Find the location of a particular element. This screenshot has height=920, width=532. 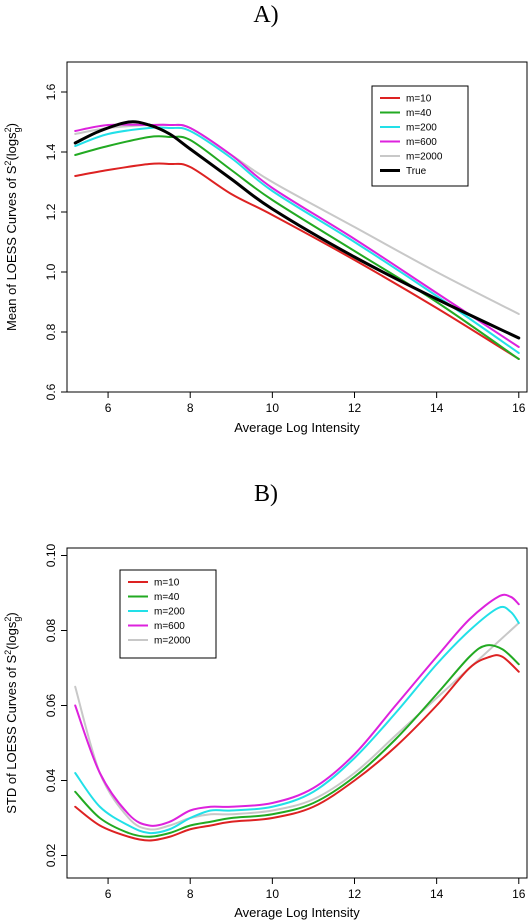

y-tick-label: 1.4 is located at coordinates (51, 151).